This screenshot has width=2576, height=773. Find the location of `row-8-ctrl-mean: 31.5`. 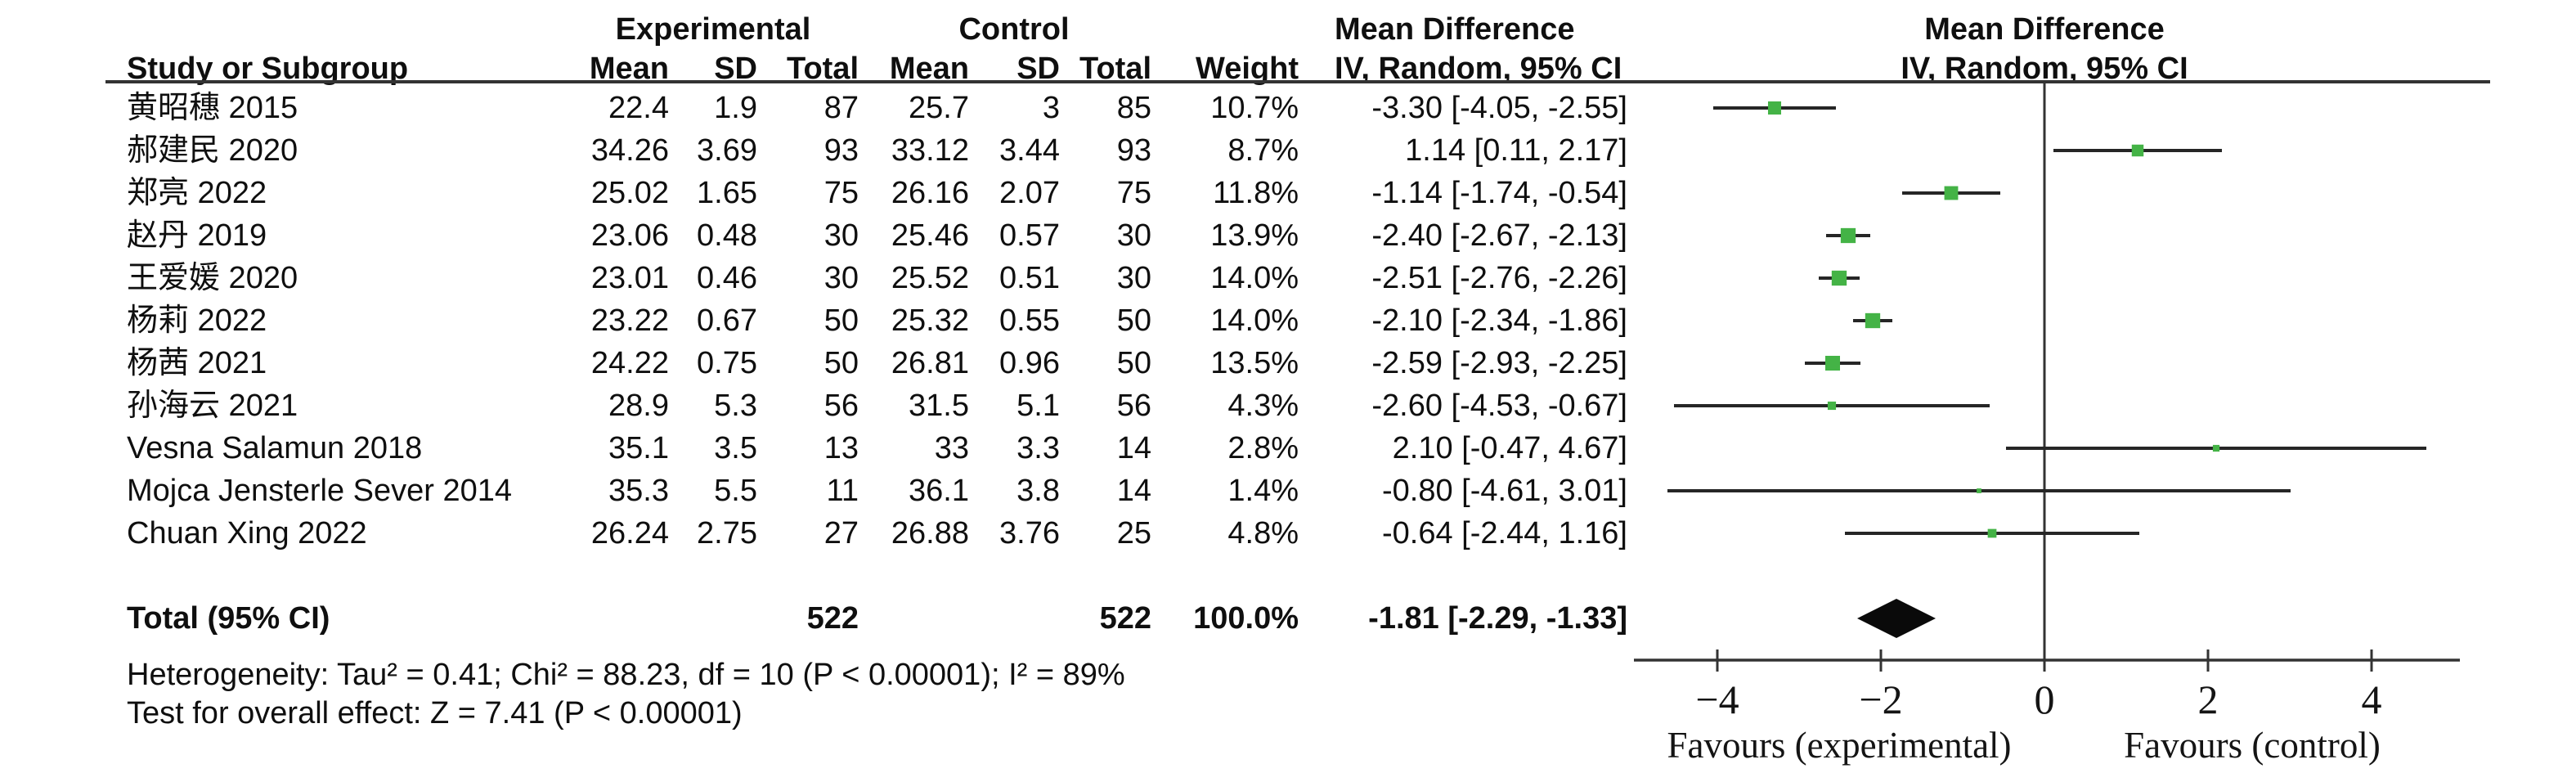

row-8-ctrl-mean: 31.5 is located at coordinates (939, 406).